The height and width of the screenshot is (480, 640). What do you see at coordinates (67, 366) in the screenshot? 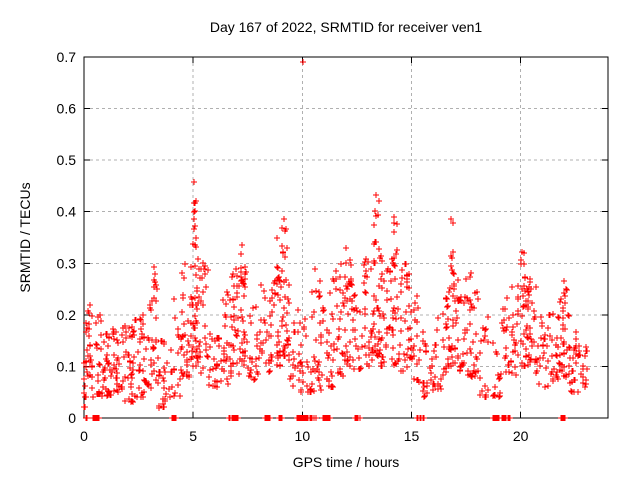
I see `y-tick-label: 0.1` at bounding box center [67, 366].